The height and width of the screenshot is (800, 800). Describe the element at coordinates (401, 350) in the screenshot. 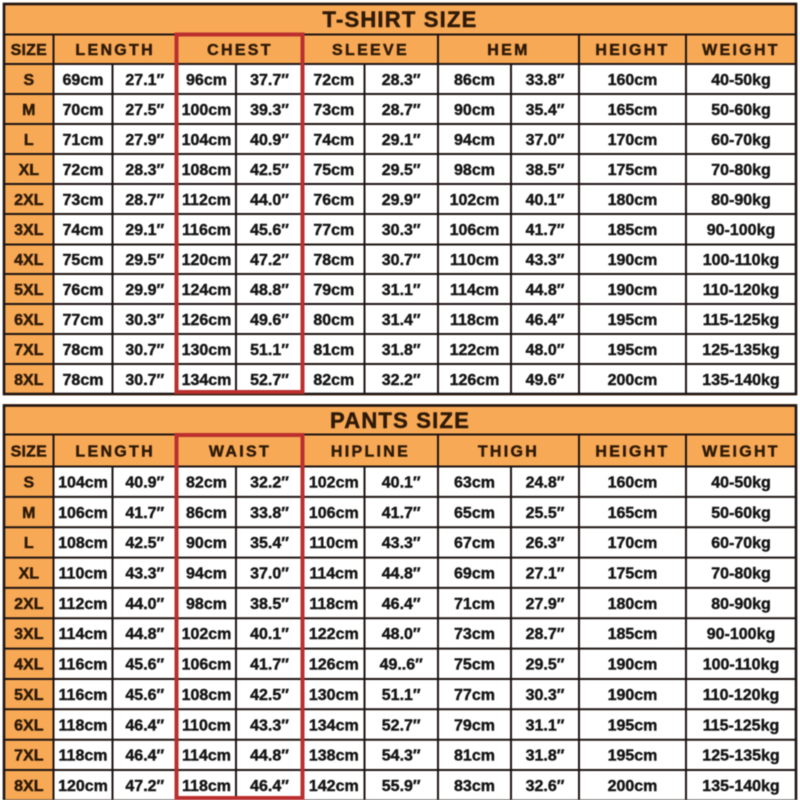

I see `svg-text: 31.8″` at that location.